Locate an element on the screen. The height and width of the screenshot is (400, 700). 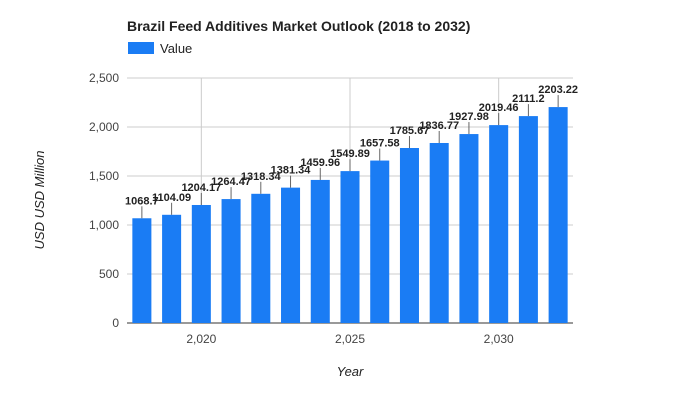
y-tick-label: 1,500 is located at coordinates (104, 176).